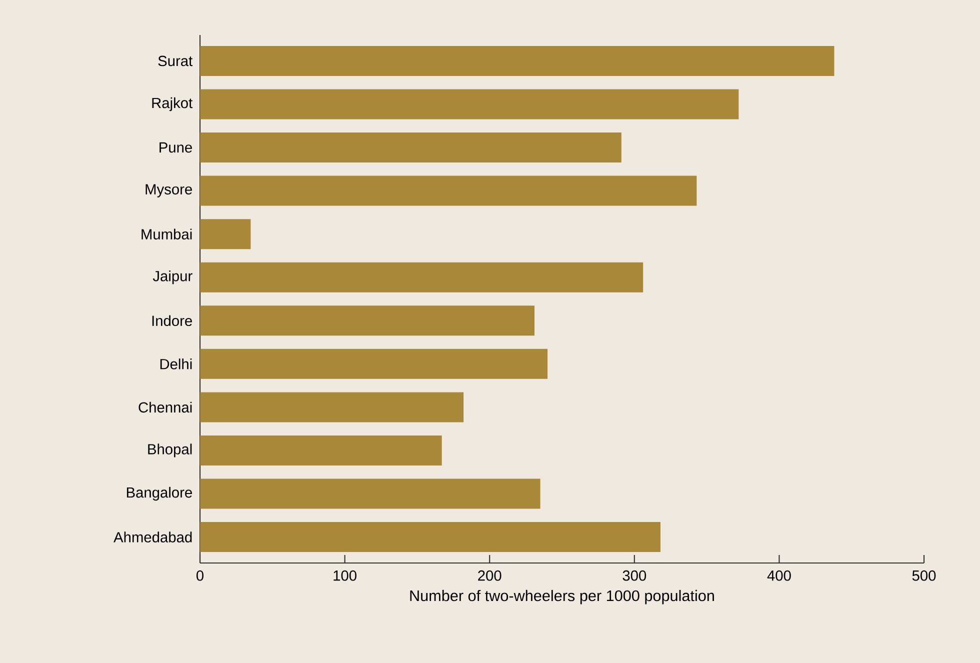 This screenshot has width=980, height=663. I want to click on x-tick-label: 300, so click(634, 575).